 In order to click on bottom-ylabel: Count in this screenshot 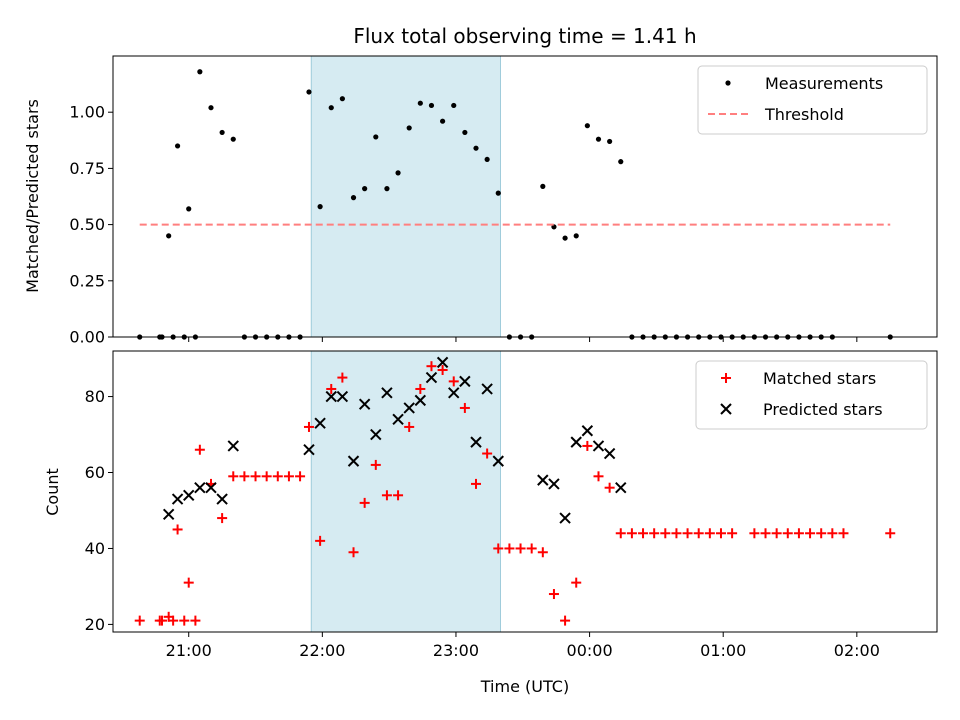, I will do `click(52, 492)`.